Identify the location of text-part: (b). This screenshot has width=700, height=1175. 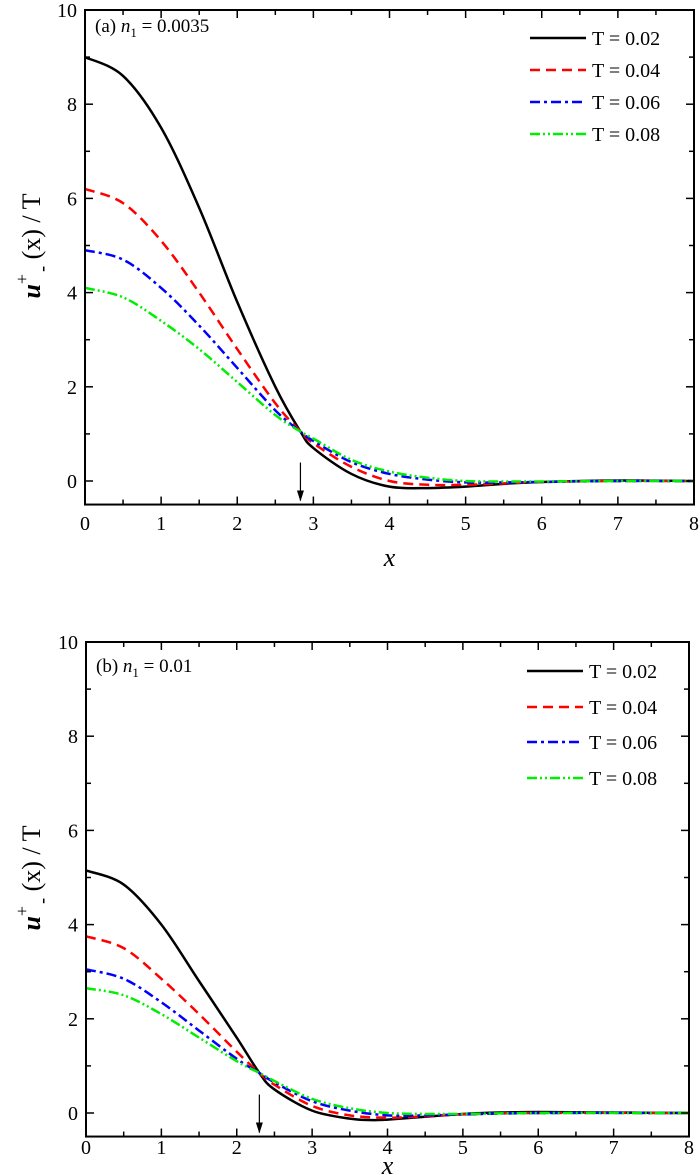
(109, 666).